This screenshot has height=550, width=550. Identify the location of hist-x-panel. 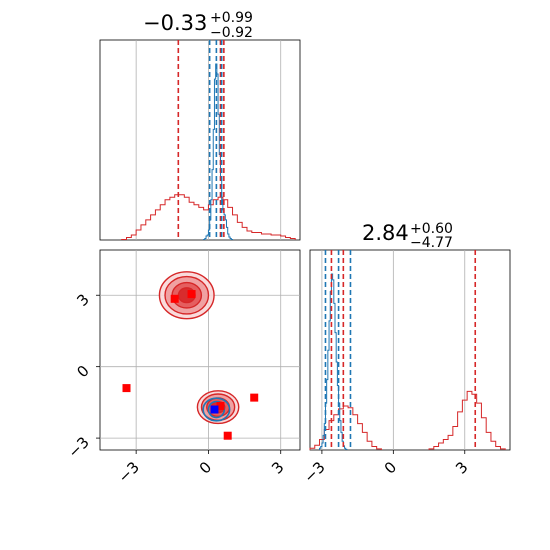
(200, 140).